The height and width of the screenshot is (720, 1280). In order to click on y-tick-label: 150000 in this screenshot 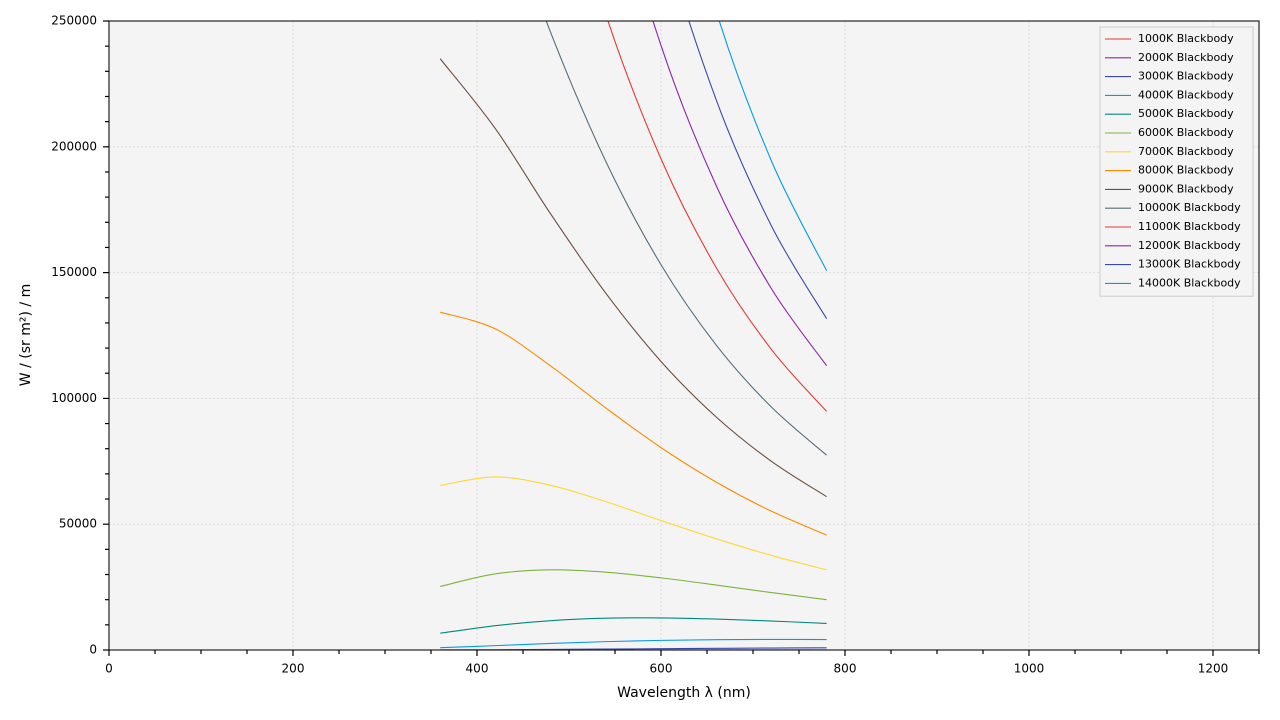, I will do `click(74, 272)`.